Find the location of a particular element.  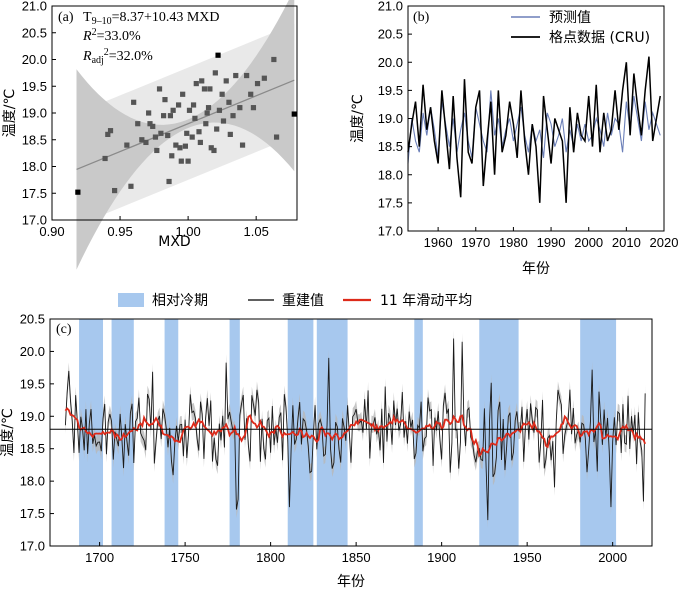

panel-label-a: (a) is located at coordinates (66, 17).